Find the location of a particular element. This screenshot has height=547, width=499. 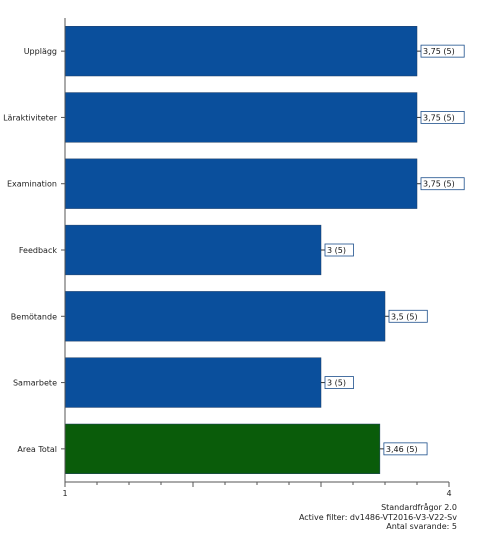

category-label: Läraktiviteter is located at coordinates (30, 117).